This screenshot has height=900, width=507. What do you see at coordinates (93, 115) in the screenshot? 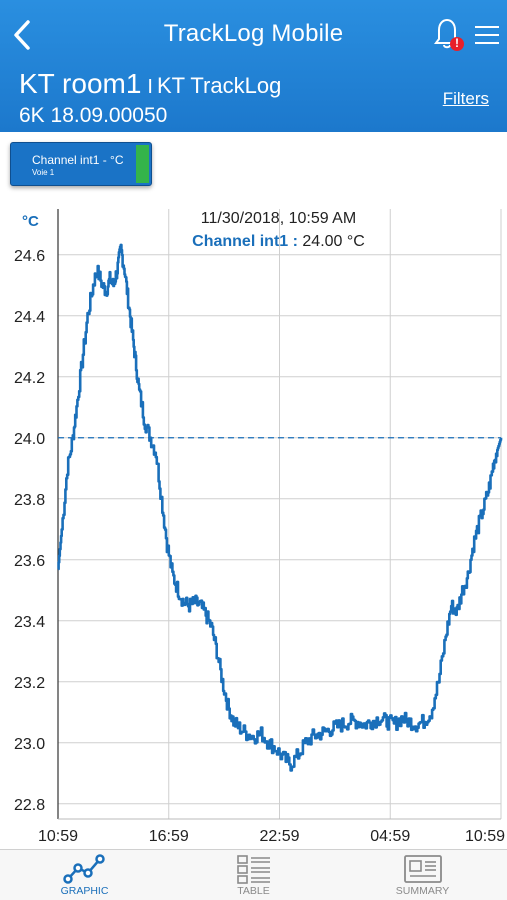
I see `device-serial: 6K 18.09.00050` at bounding box center [93, 115].